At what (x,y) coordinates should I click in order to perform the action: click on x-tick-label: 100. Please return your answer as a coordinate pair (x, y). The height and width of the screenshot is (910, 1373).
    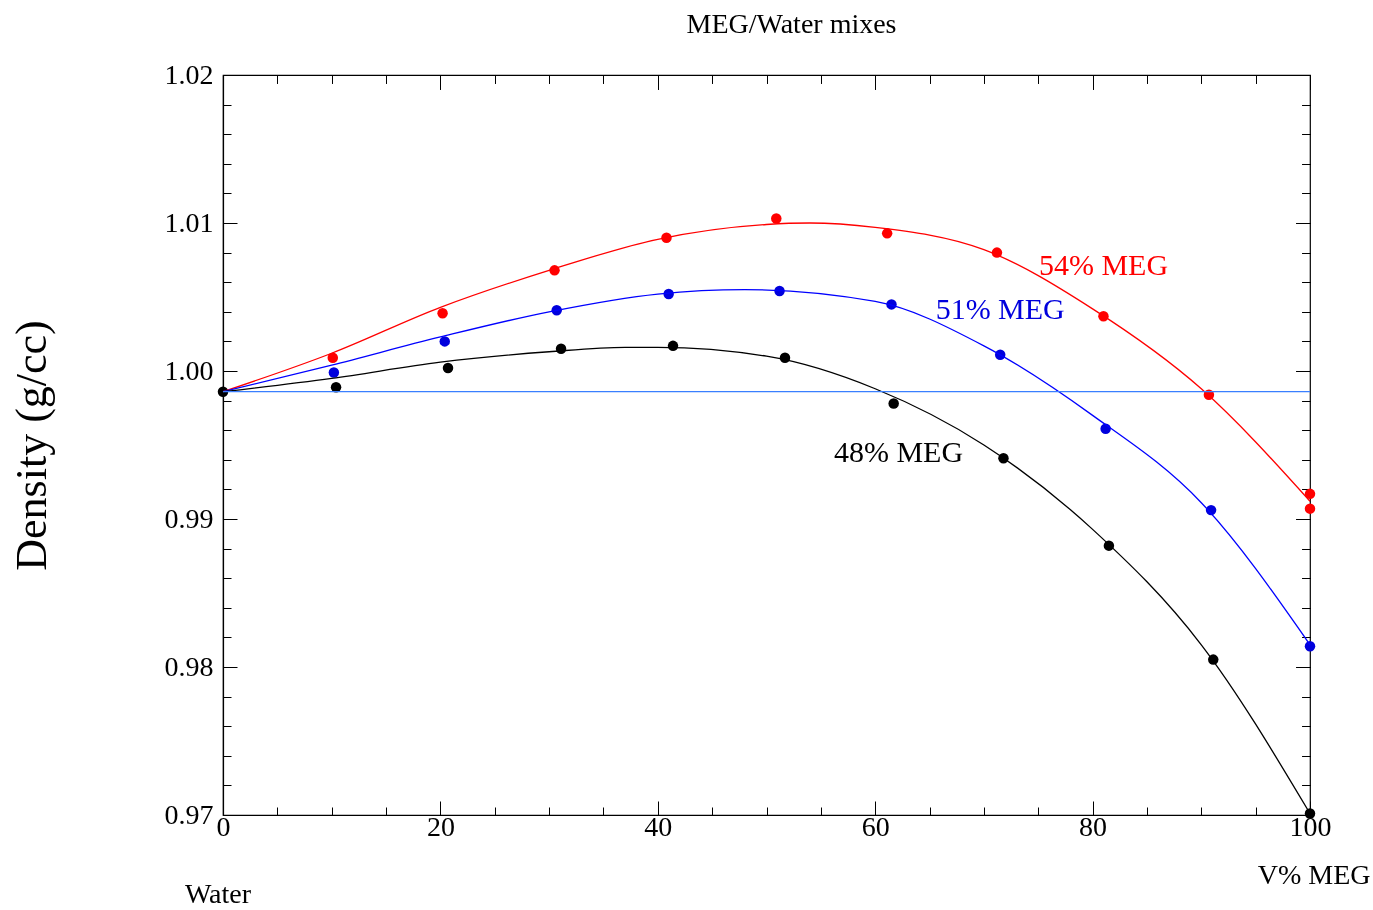
    Looking at the image, I should click on (1310, 826).